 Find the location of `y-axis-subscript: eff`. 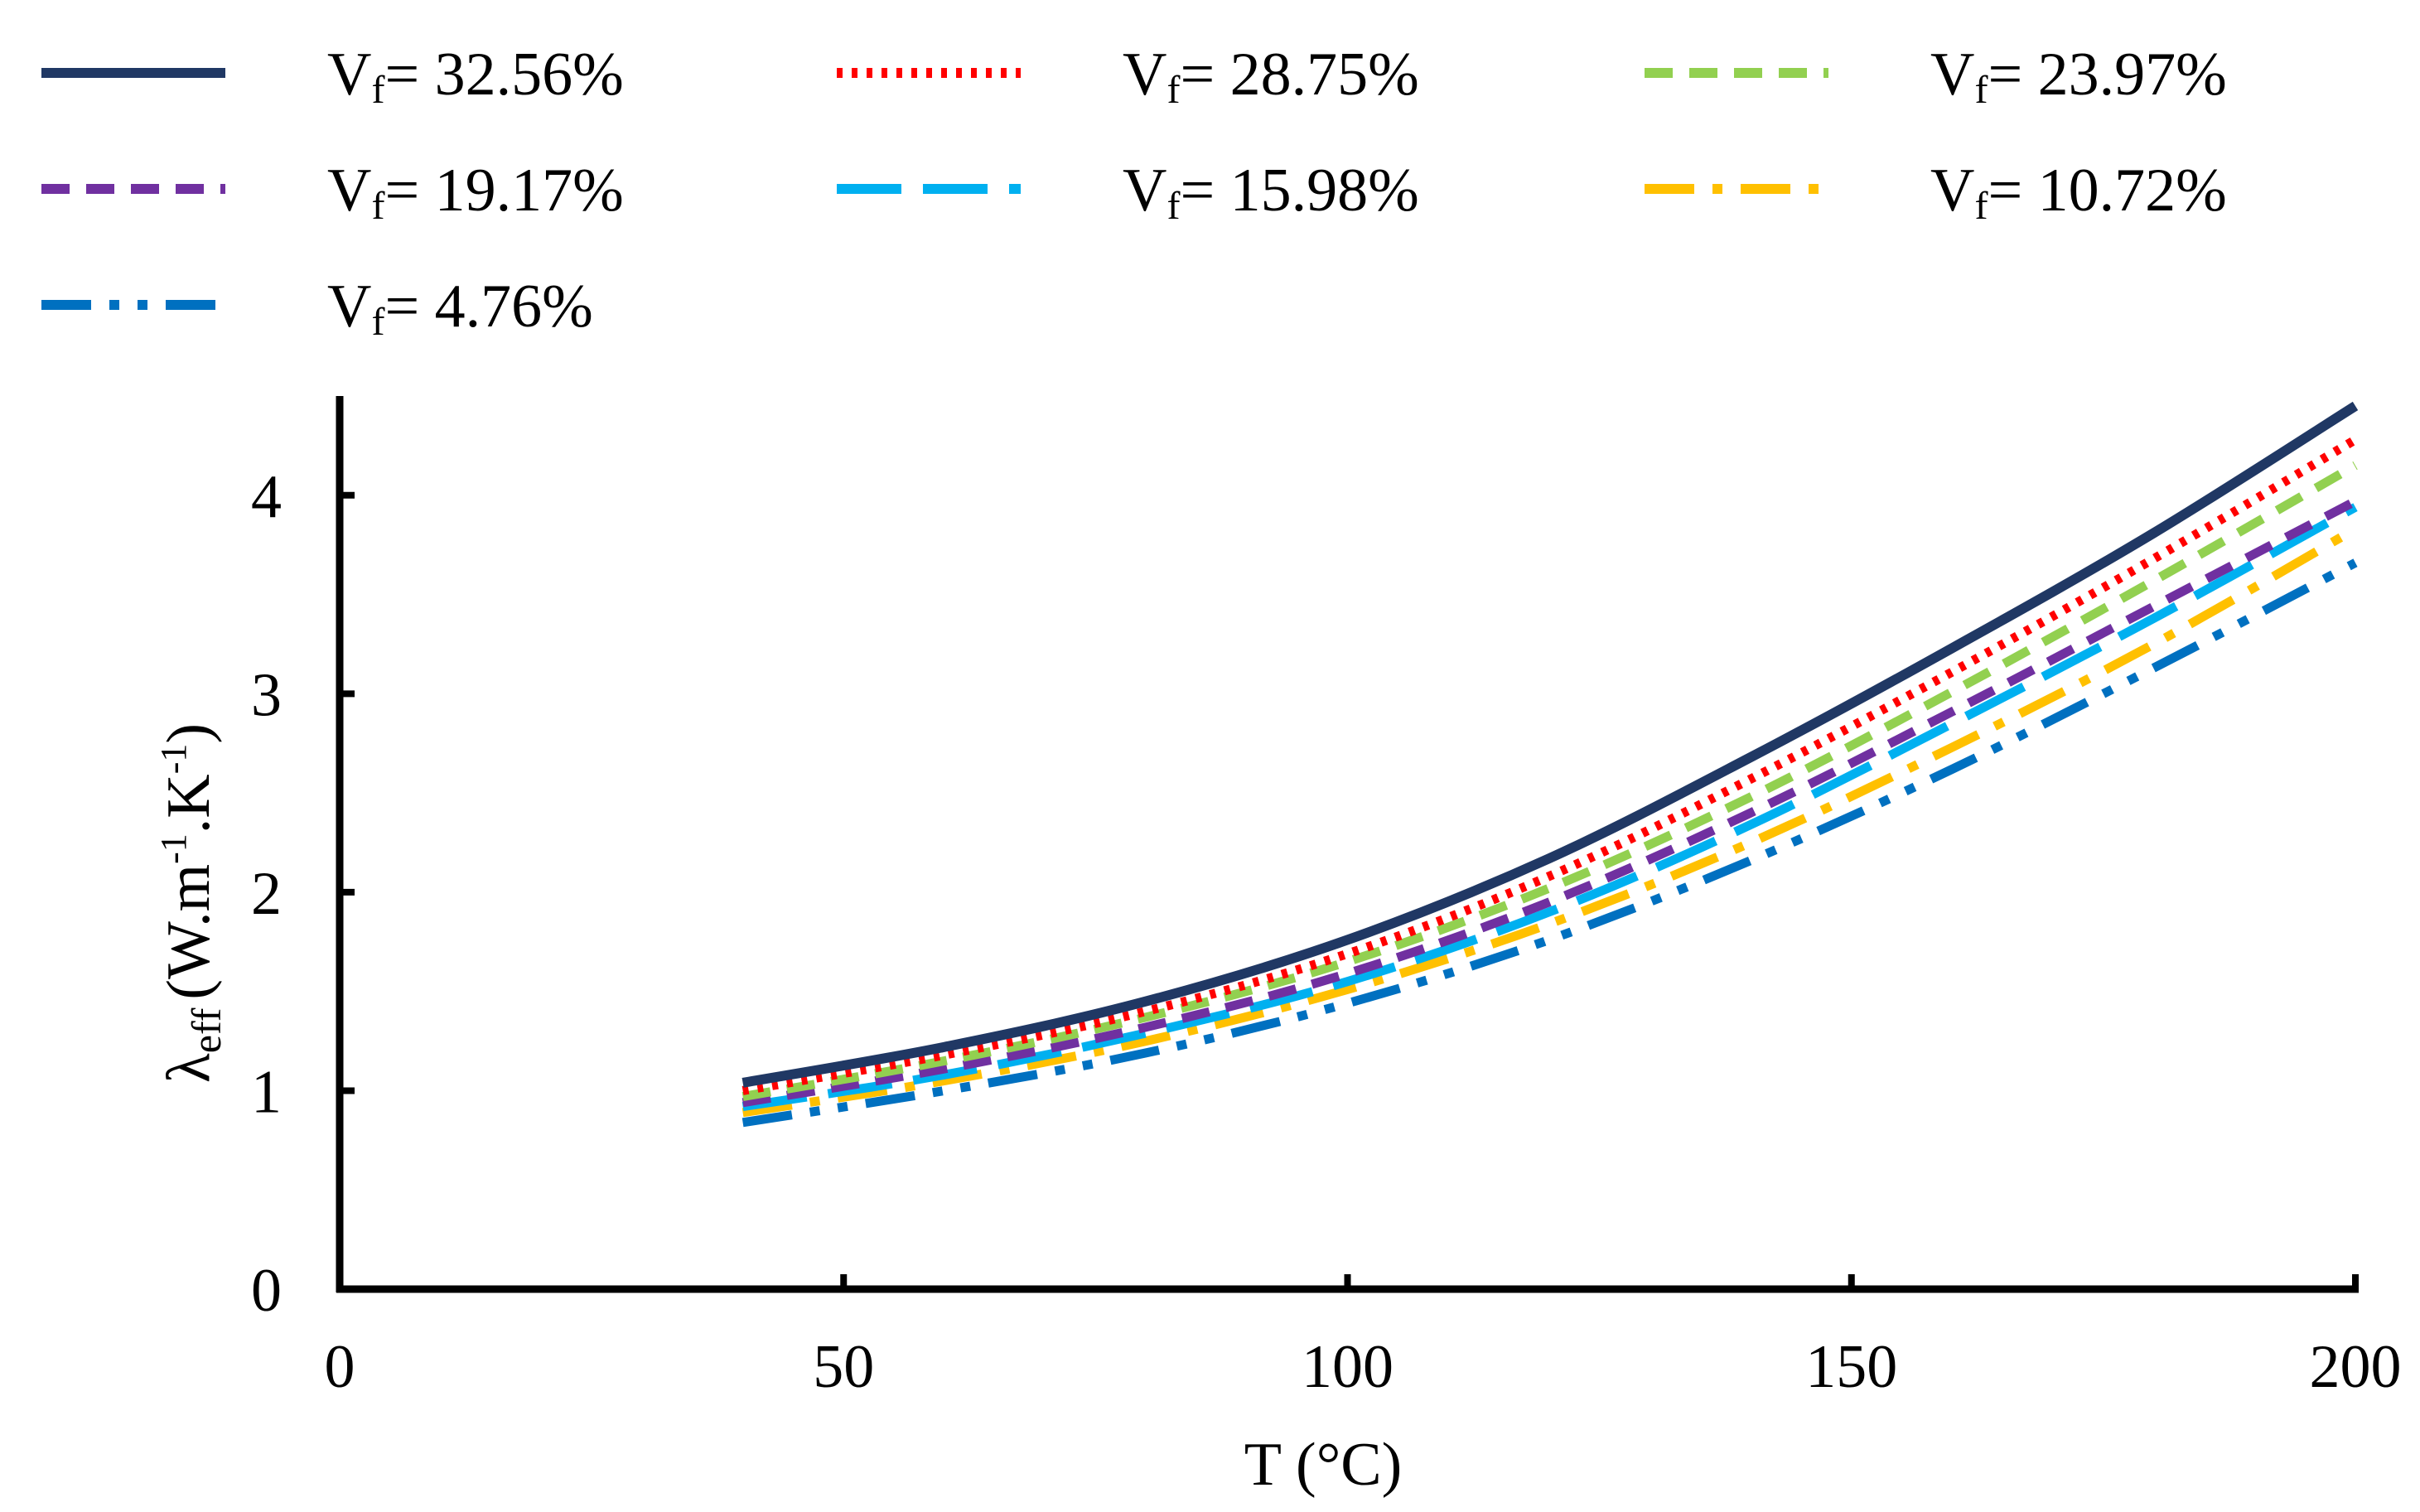

y-axis-subscript: eff is located at coordinates (206, 1030).